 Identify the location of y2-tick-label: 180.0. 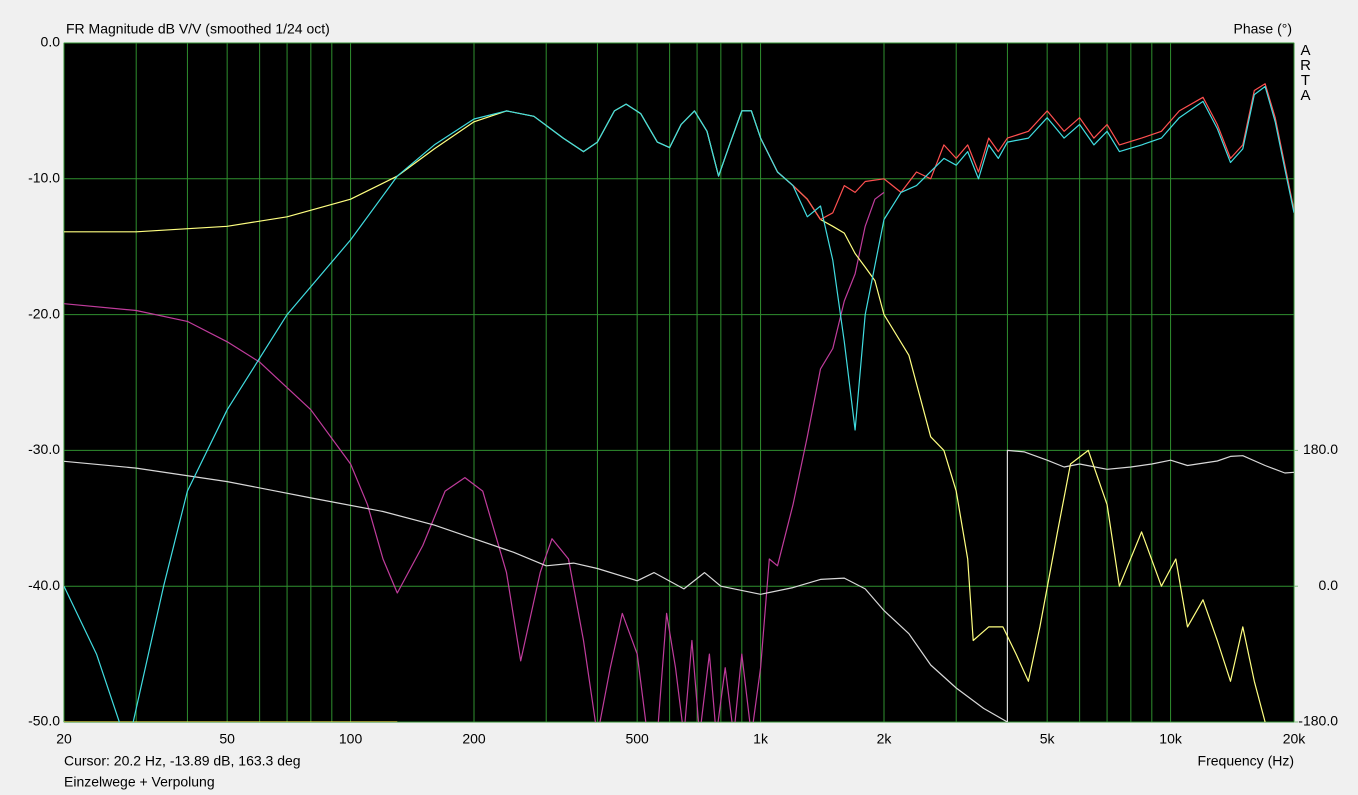
(1320, 449).